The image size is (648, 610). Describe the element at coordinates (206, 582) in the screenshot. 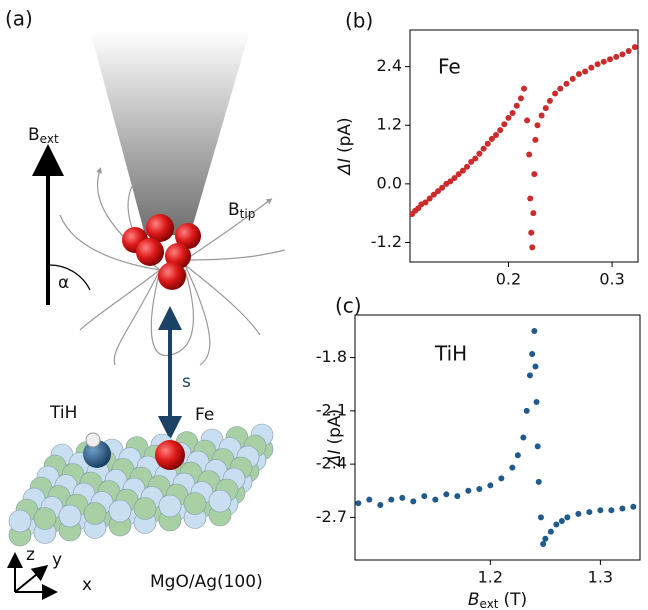

I see `substrate-label: MgO/Ag(100)` at that location.